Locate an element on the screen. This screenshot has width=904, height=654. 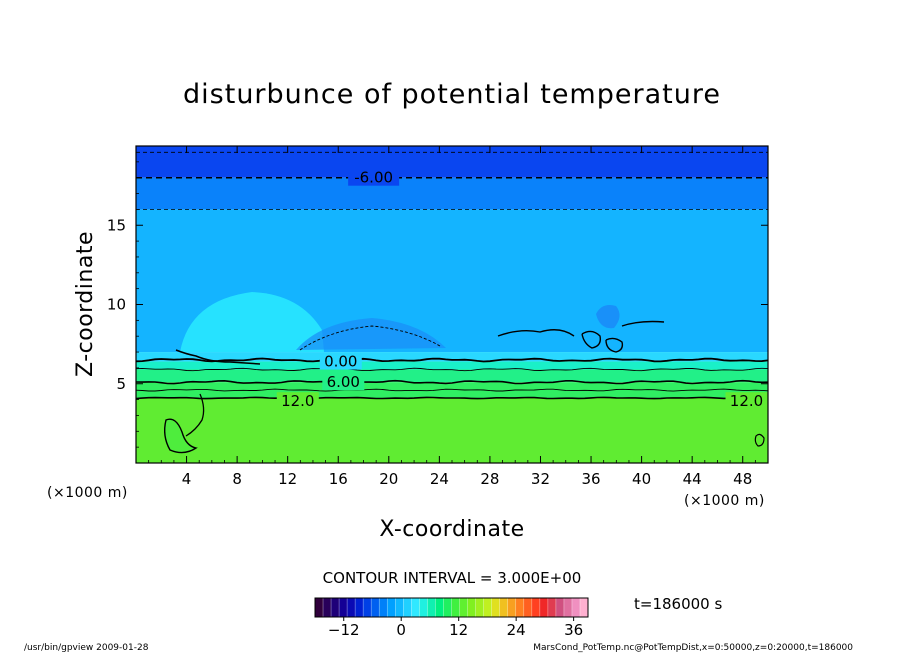
contour-label-4: 12.0 is located at coordinates (746, 401).